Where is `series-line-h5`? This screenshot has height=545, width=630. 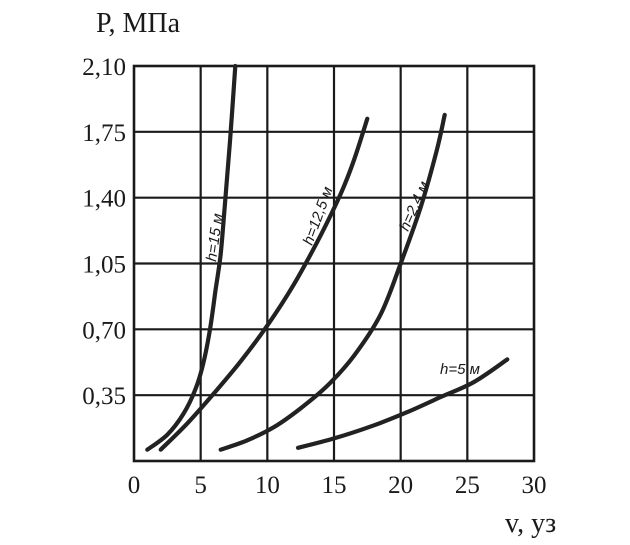
series-line-h5 is located at coordinates (402, 403).